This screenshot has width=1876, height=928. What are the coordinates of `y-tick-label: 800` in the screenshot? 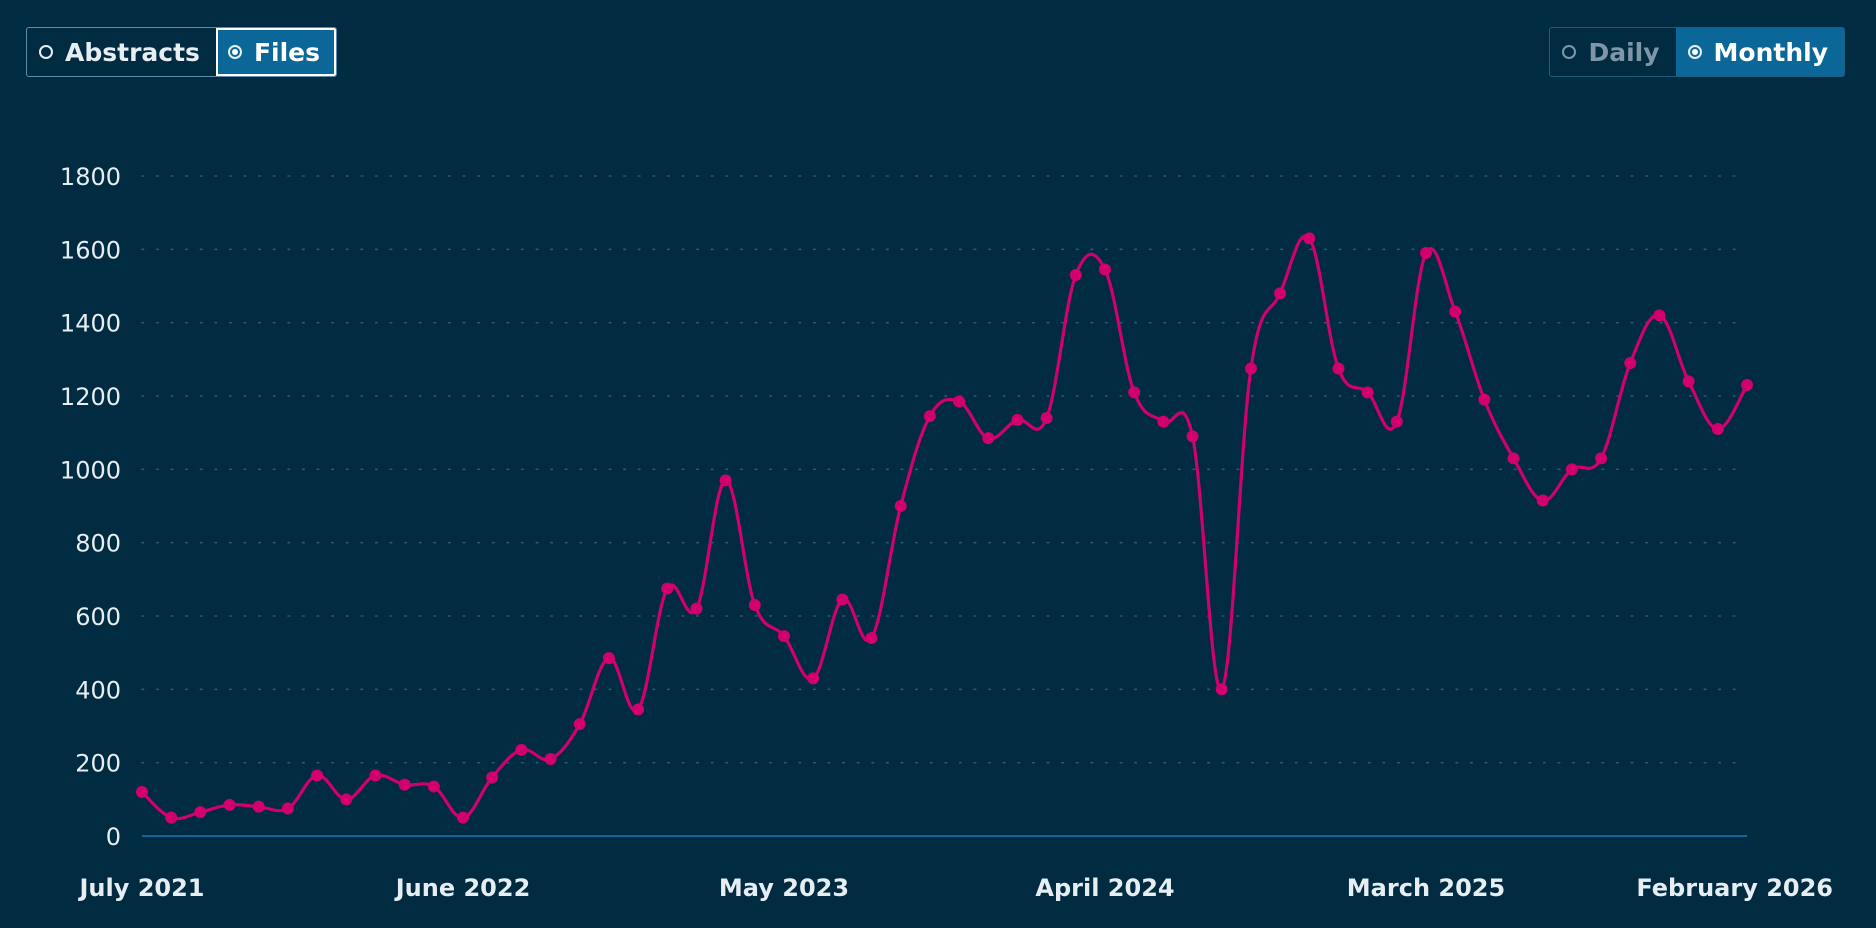 It's located at (98, 544).